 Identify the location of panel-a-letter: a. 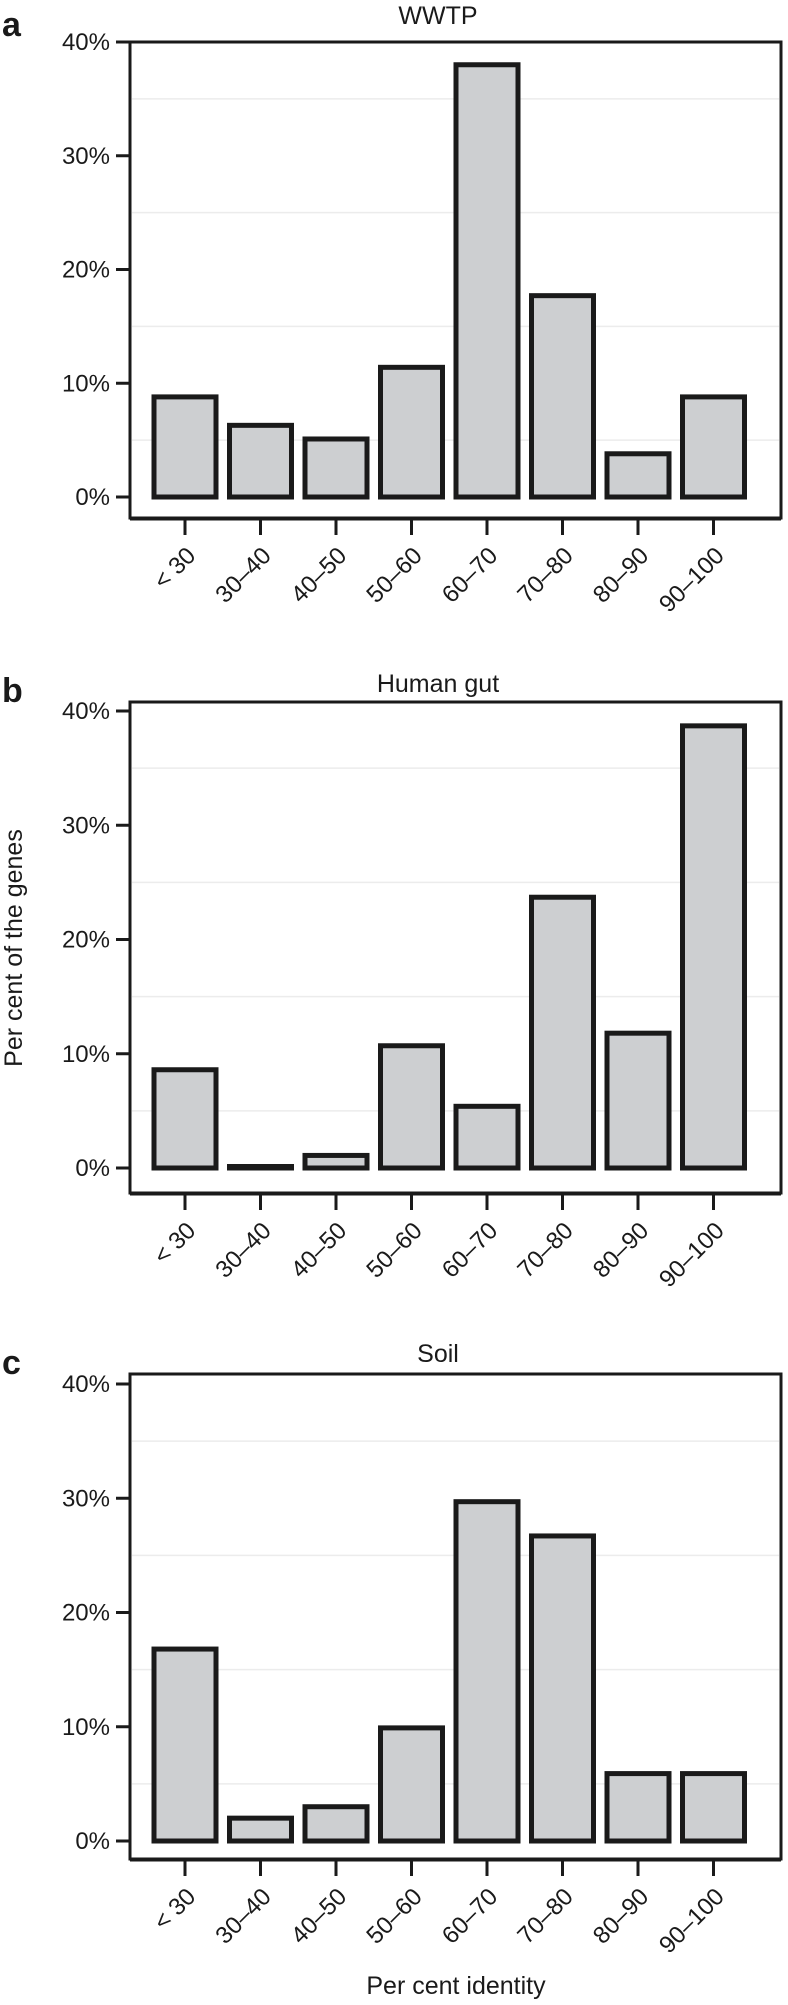
(12, 25).